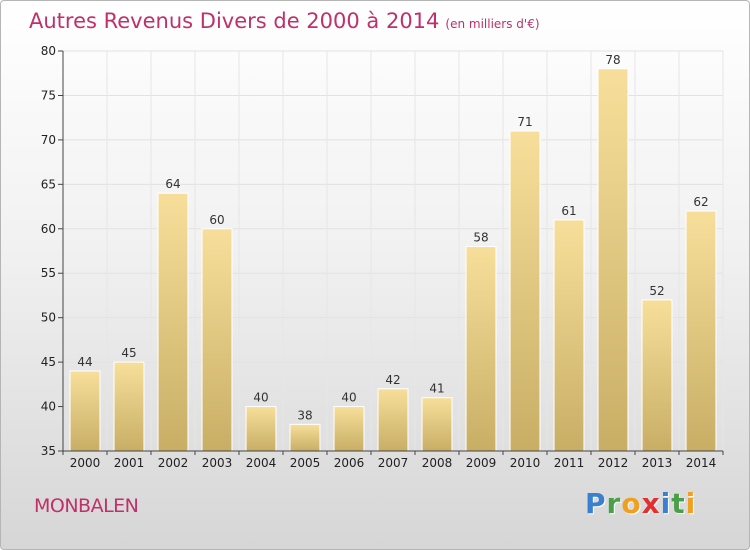 This screenshot has height=550, width=750. I want to click on logo-letter: x, so click(651, 503).